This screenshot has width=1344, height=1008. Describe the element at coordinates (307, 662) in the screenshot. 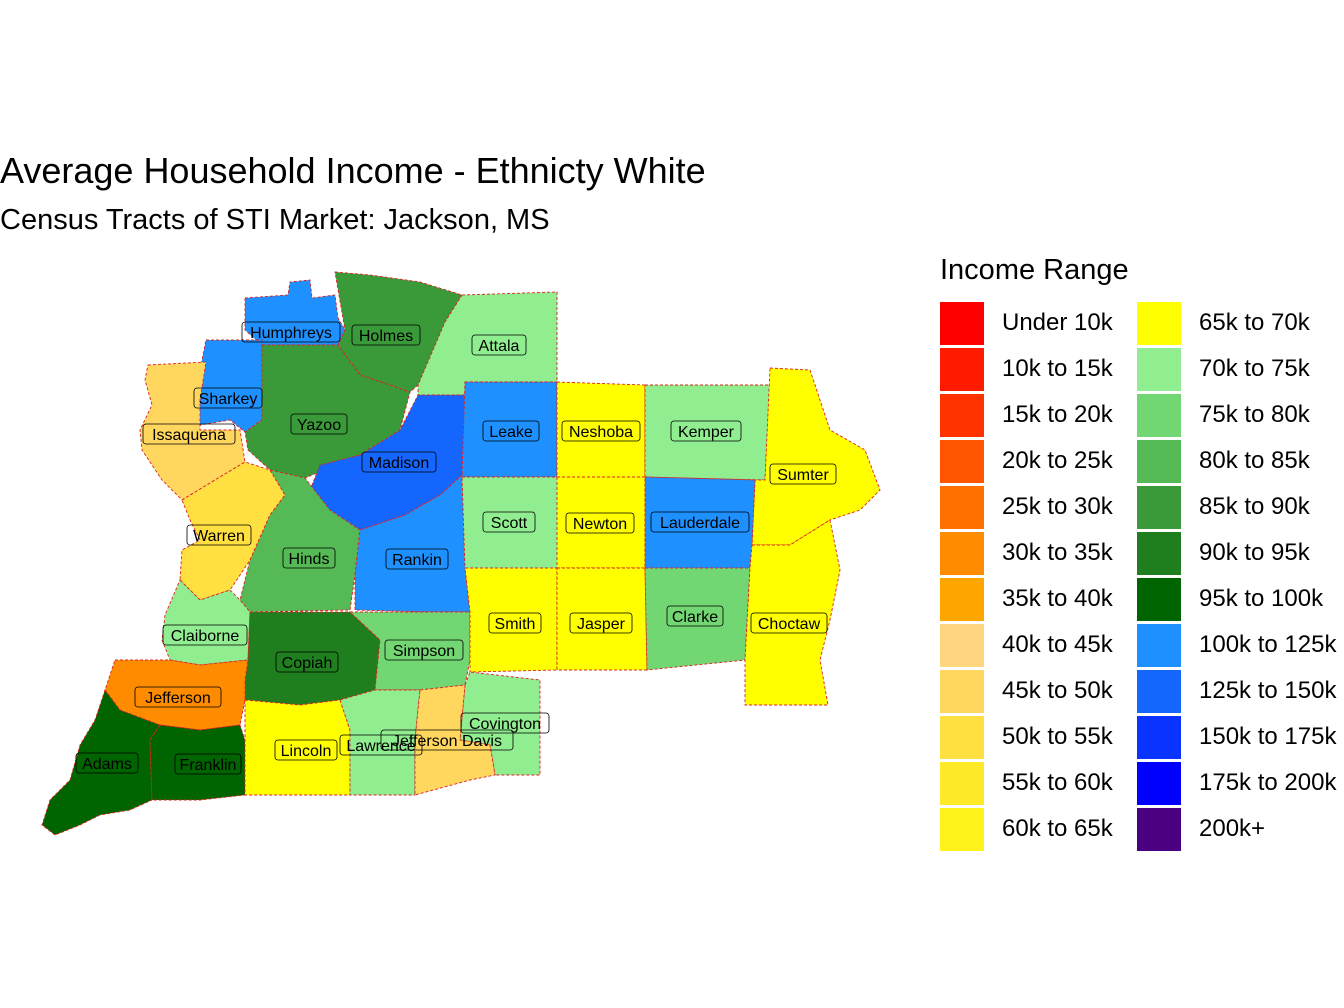

I see `county-label-copiah: Copiah` at that location.